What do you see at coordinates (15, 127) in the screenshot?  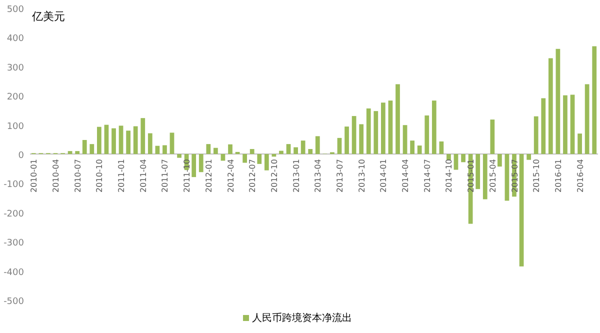 I see `y-tick-label: 100` at bounding box center [15, 127].